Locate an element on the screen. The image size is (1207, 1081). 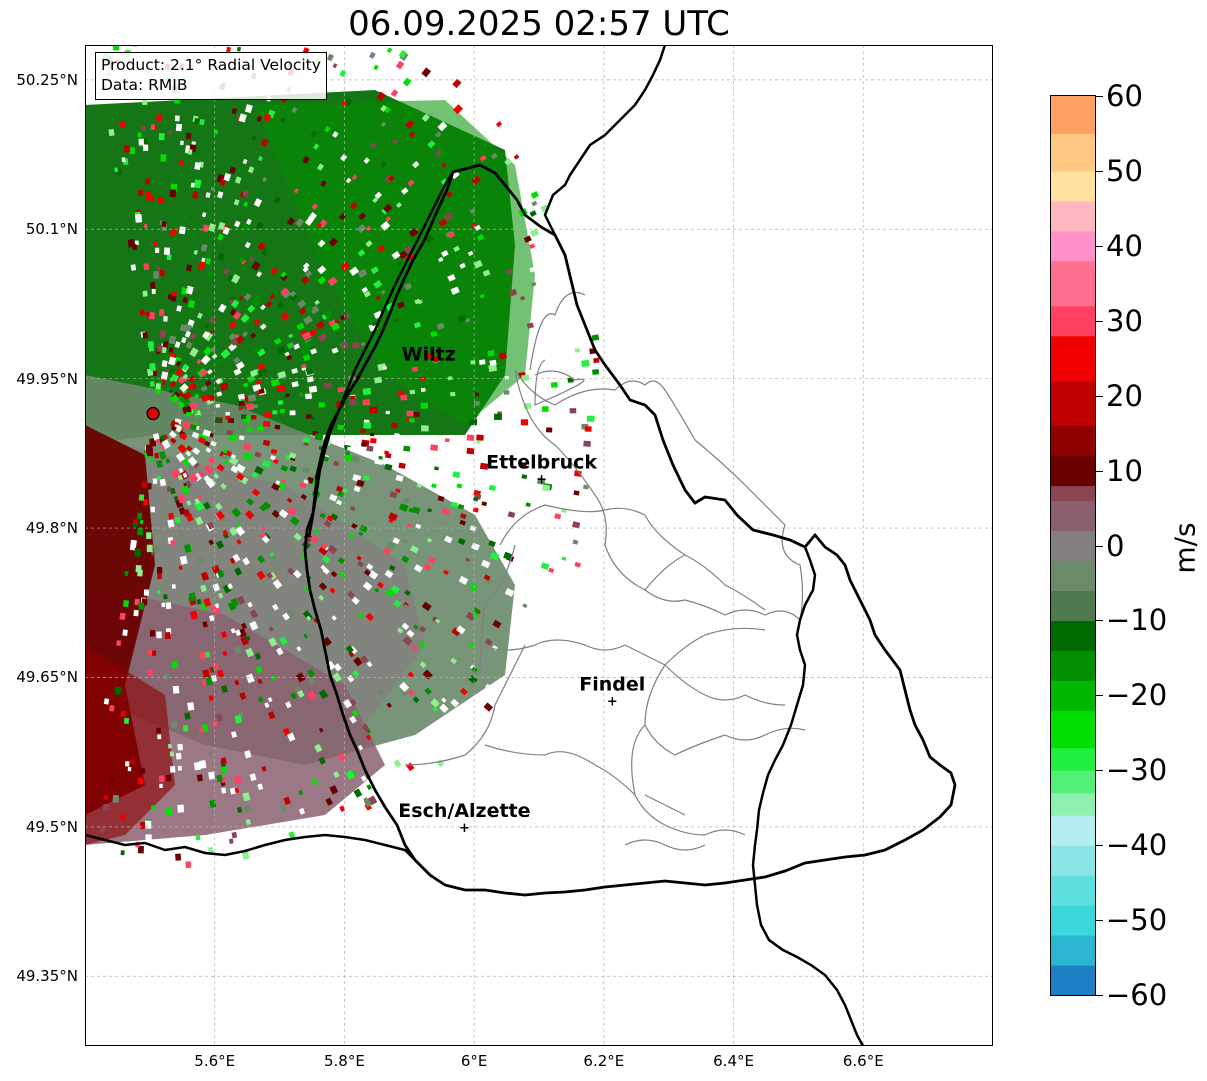
longitude-tick-label: 6°E is located at coordinates (474, 1061).